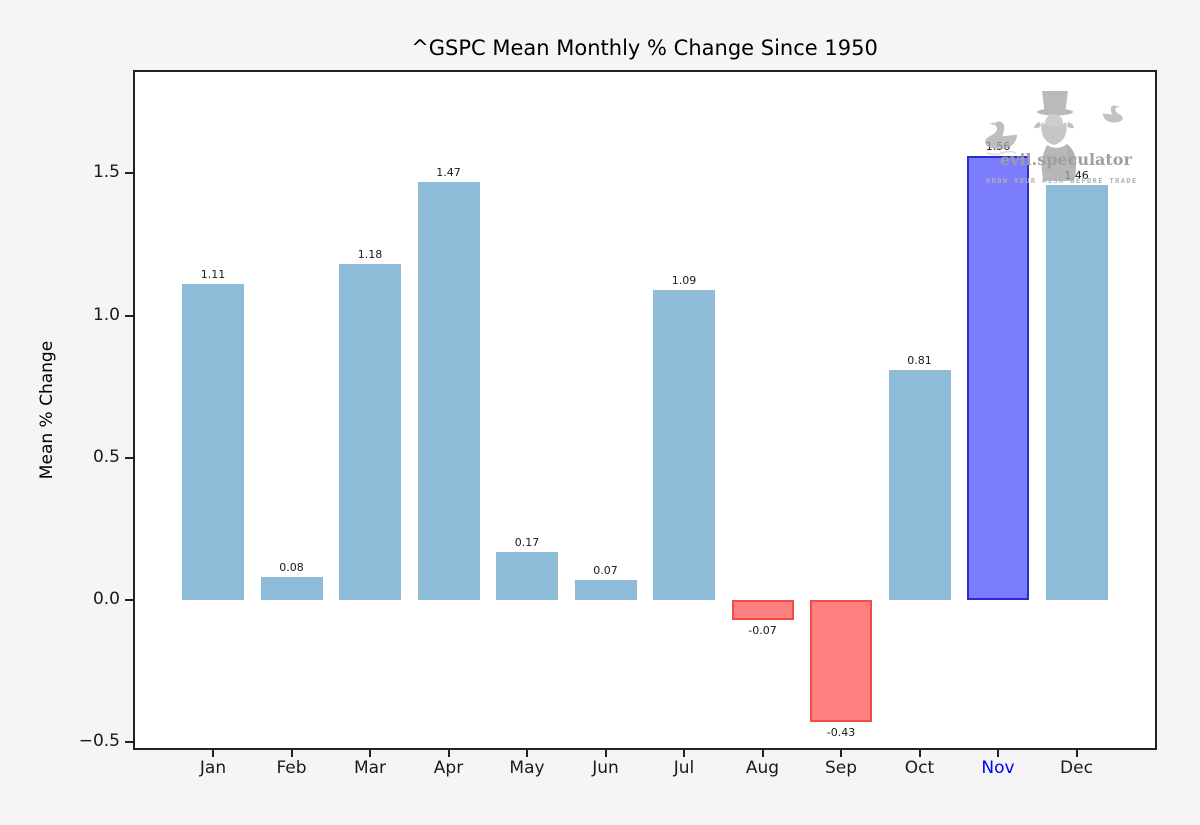 This screenshot has height=825, width=1200. Describe the element at coordinates (644, 48) in the screenshot. I see `chart-title: ^GSPC Mean Monthly % Change Since 1950` at that location.